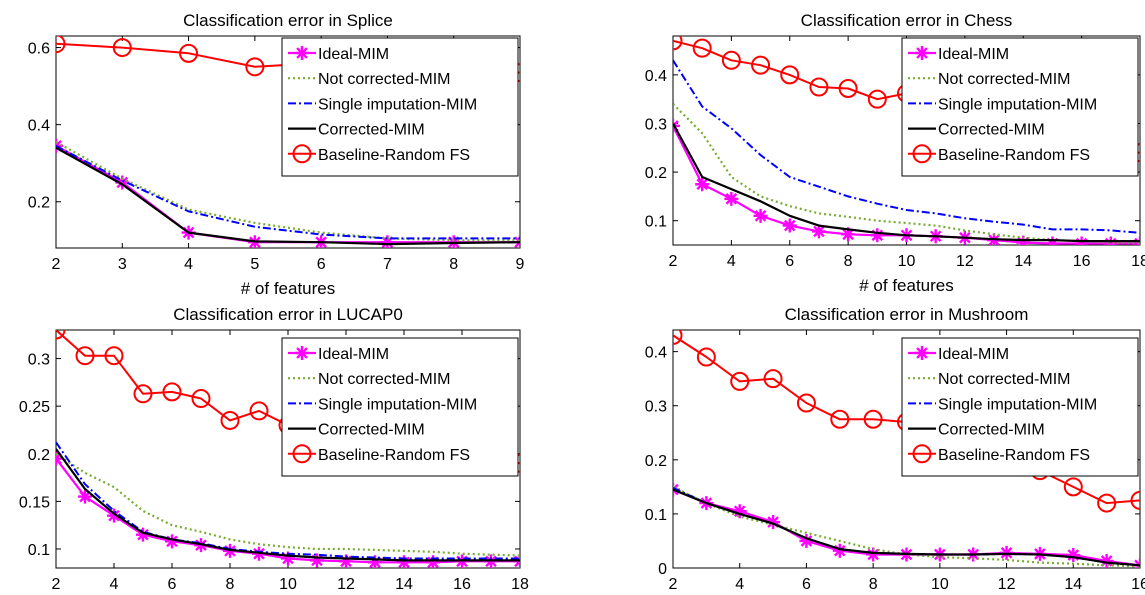 This screenshot has height=595, width=1145. Describe the element at coordinates (39, 49) in the screenshot. I see `y-tick-label: 0.6` at that location.